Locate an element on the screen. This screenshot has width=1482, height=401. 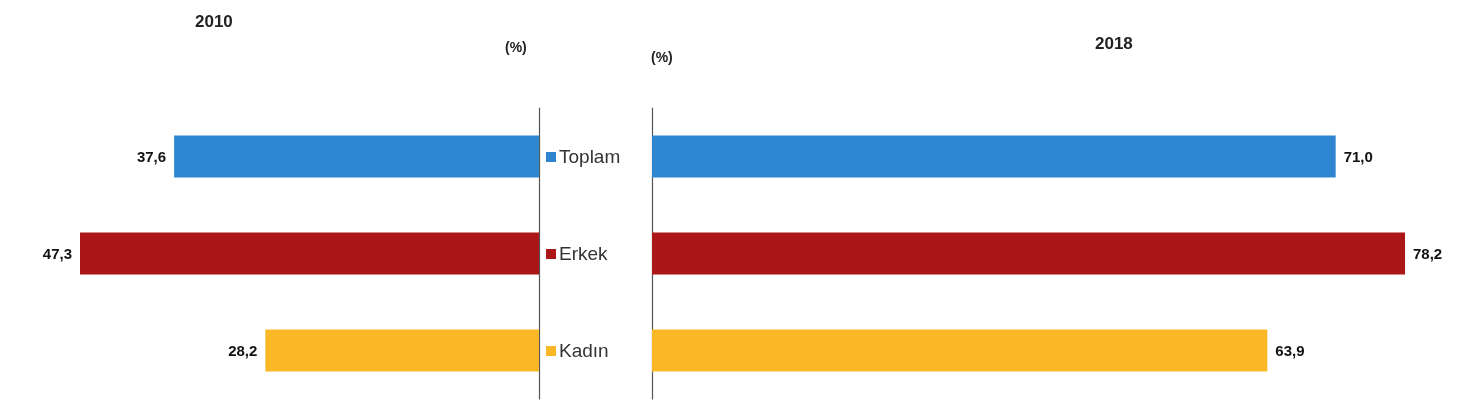
chart-title: 2010 is located at coordinates (214, 21).